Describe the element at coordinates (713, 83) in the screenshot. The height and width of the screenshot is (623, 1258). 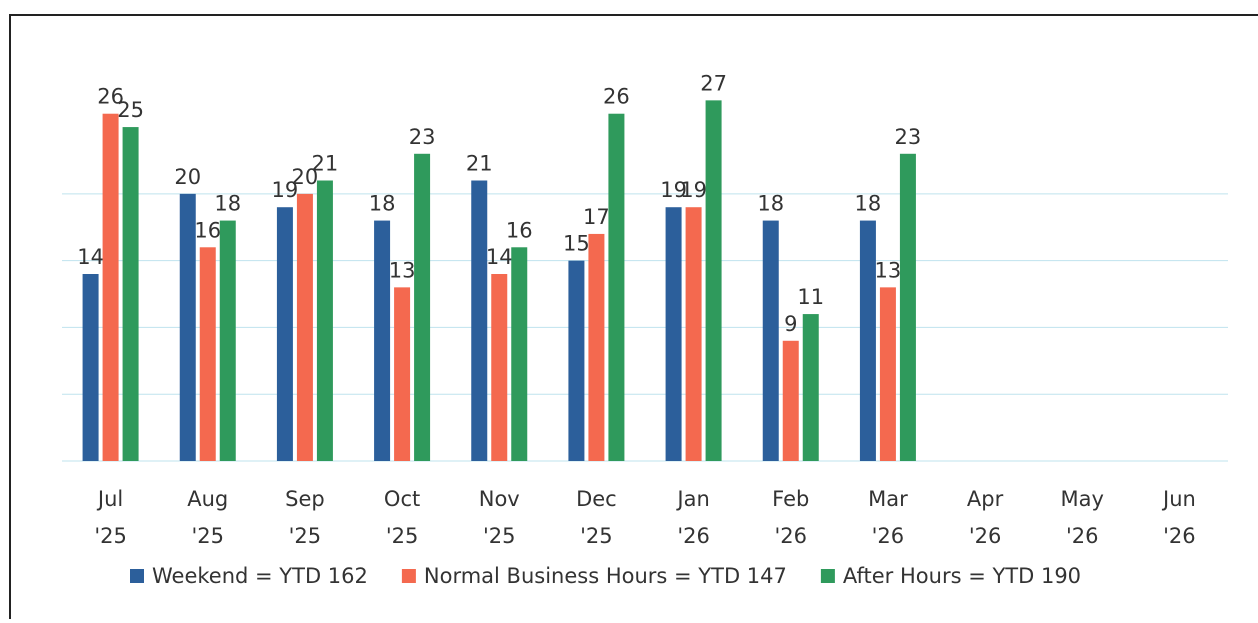
I see `data-label: 27` at that location.